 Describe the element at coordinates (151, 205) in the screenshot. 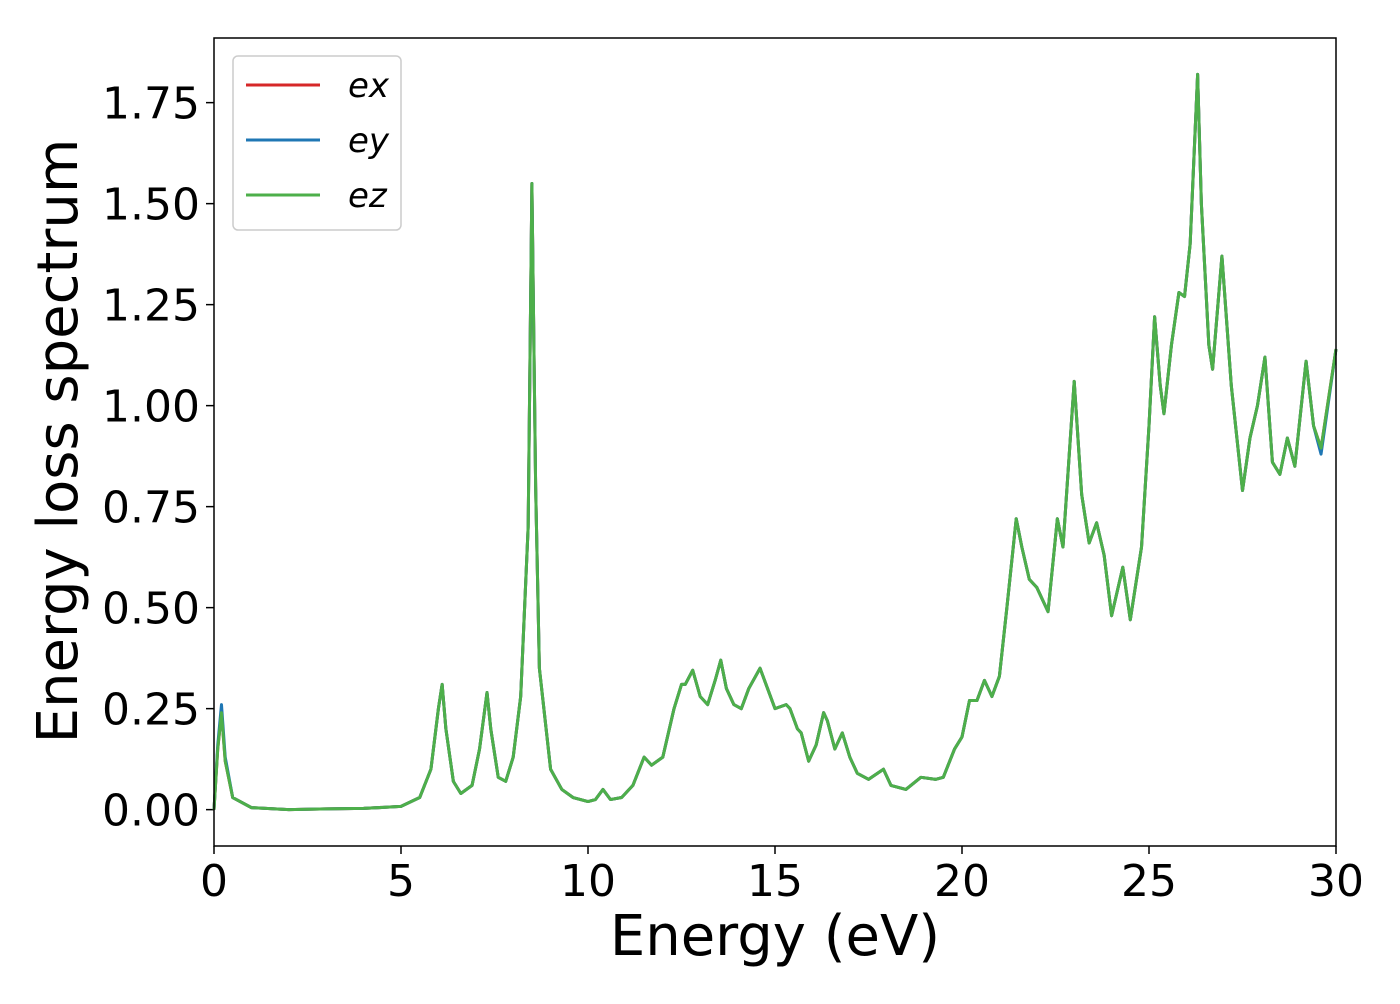

I see `y-tick-label: 1.50` at that location.